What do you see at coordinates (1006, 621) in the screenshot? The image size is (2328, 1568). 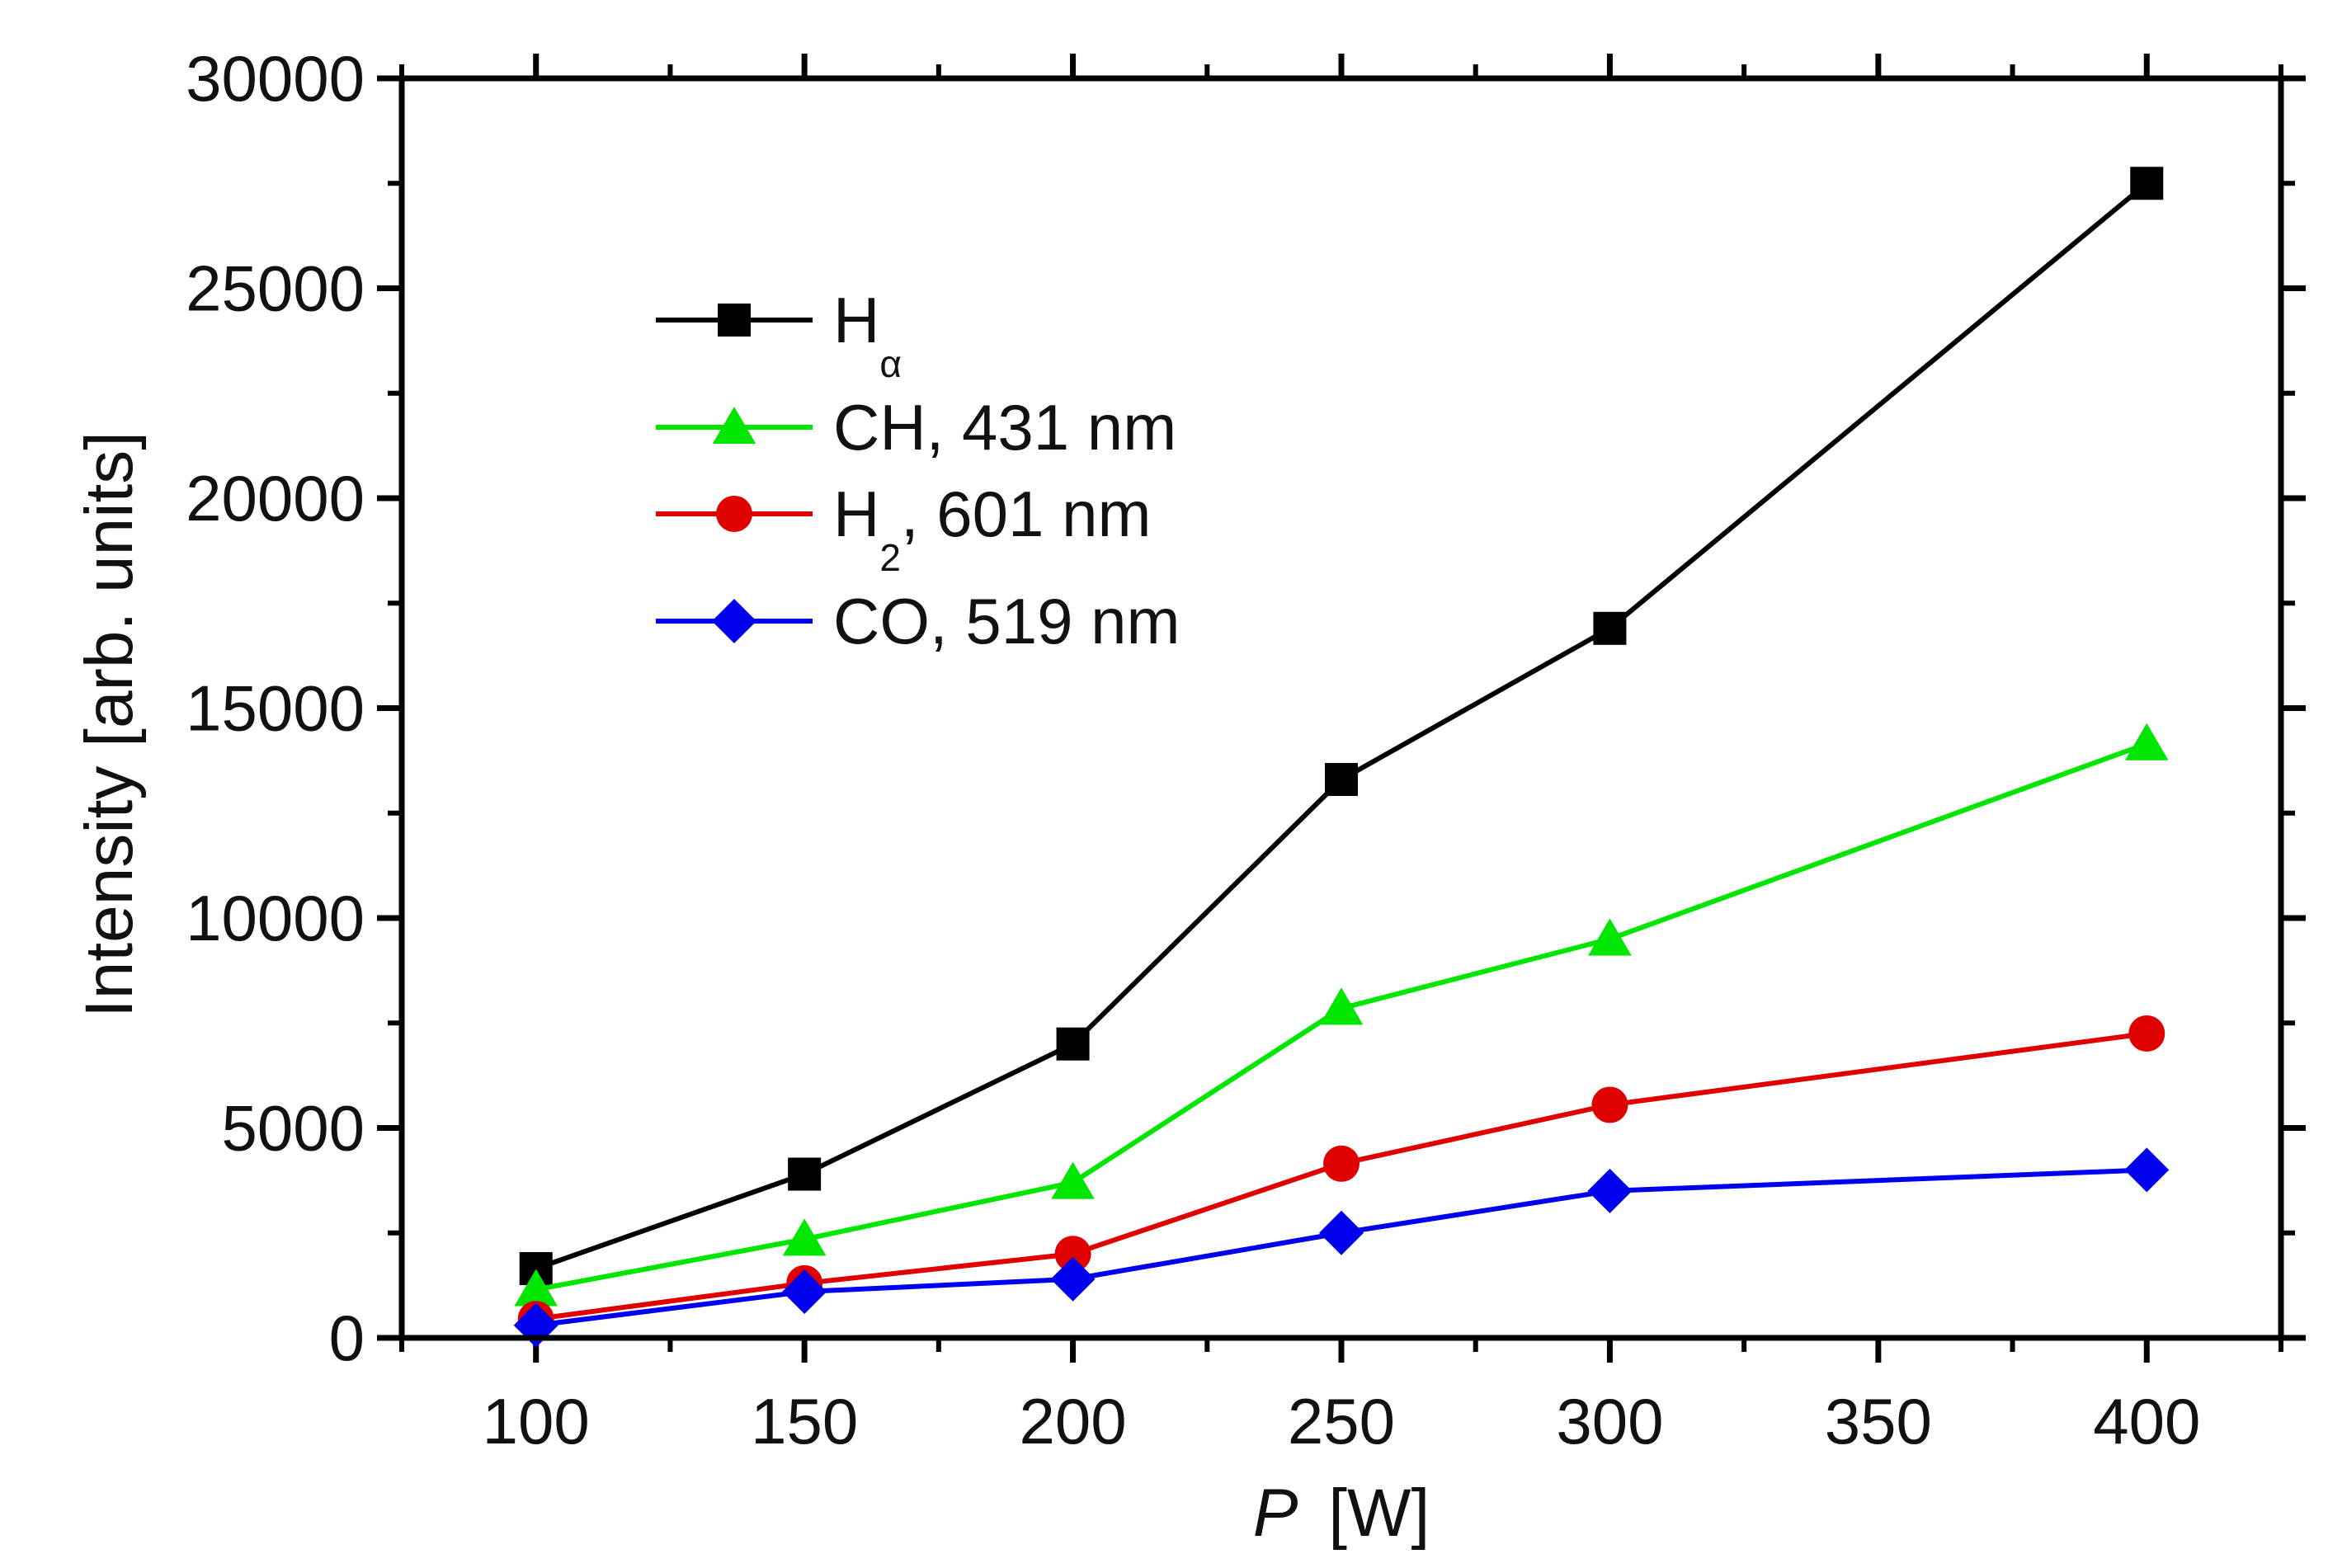 I see `legend-label: CO, 519 nm` at bounding box center [1006, 621].